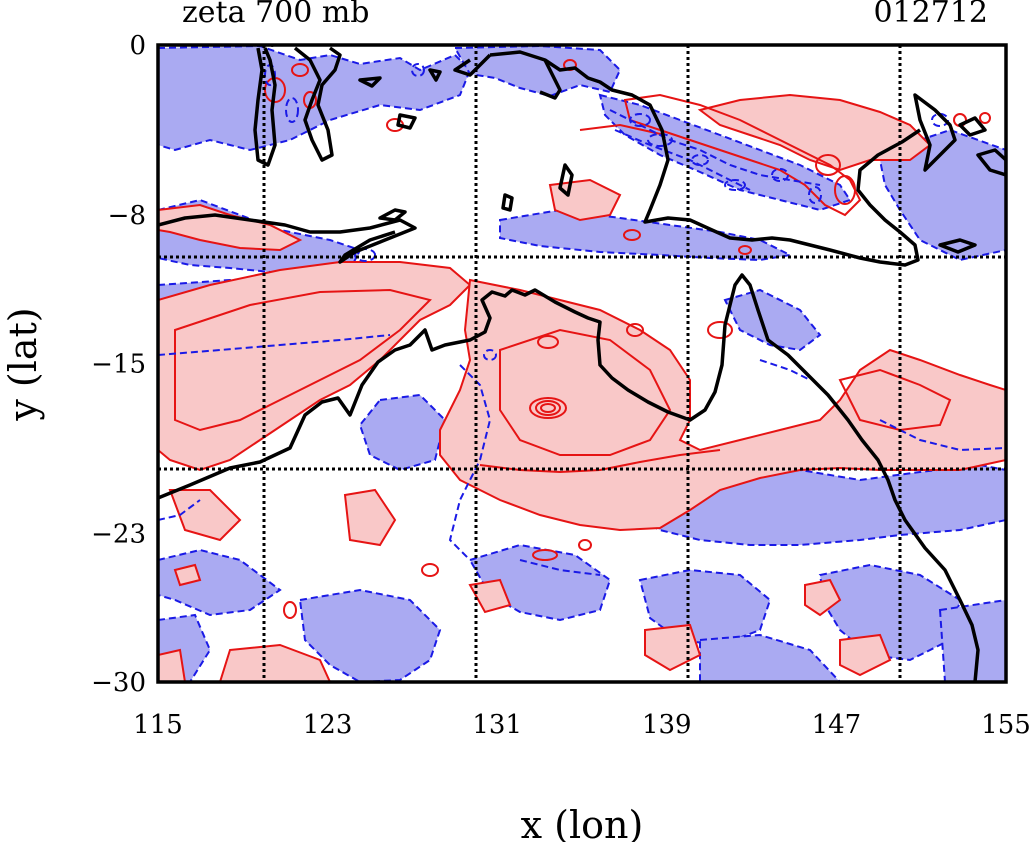 This screenshot has height=842, width=1035. What do you see at coordinates (1006, 725) in the screenshot?
I see `x-tick-label: 155` at bounding box center [1006, 725].